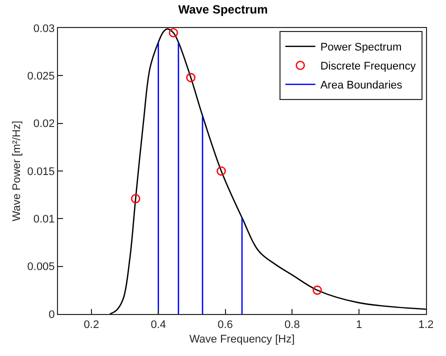 This screenshot has height=356, width=446. Describe the element at coordinates (359, 325) in the screenshot. I see `x-tick-label: 1` at that location.